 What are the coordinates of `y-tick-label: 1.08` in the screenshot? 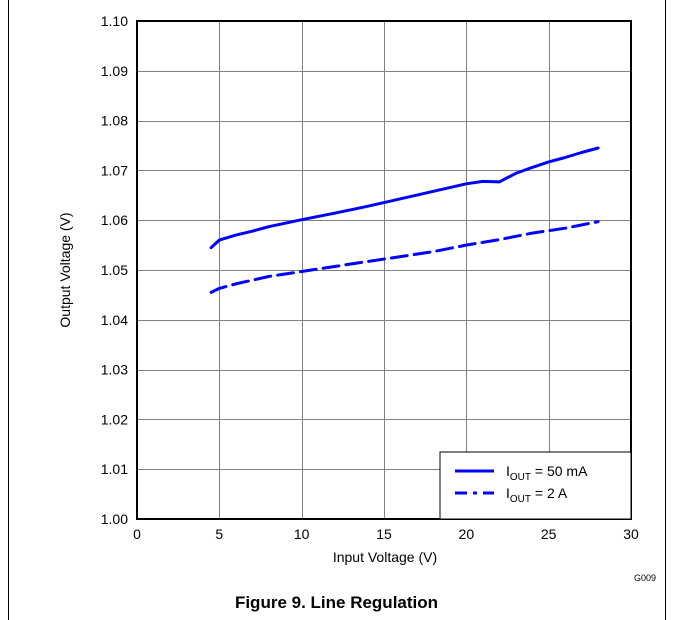 It's located at (114, 121).